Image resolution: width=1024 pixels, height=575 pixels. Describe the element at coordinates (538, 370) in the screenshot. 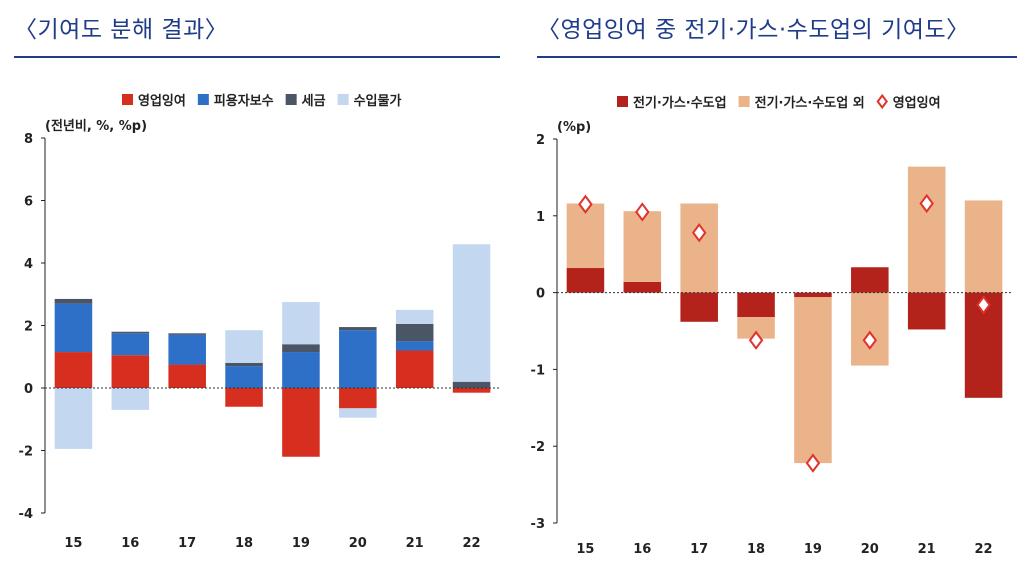

I see `y-tick-label: -1` at that location.